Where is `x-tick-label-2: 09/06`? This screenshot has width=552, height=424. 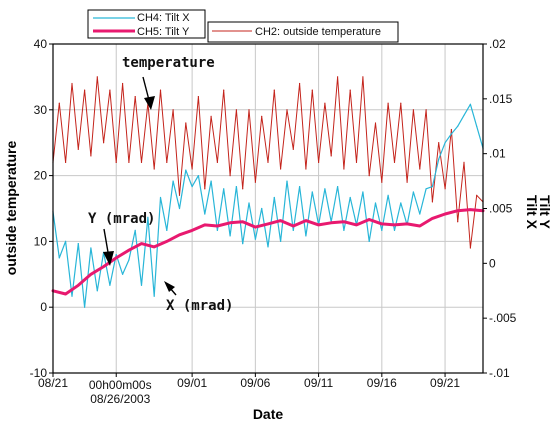
x-tick-label-2: 09/06 is located at coordinates (255, 383).